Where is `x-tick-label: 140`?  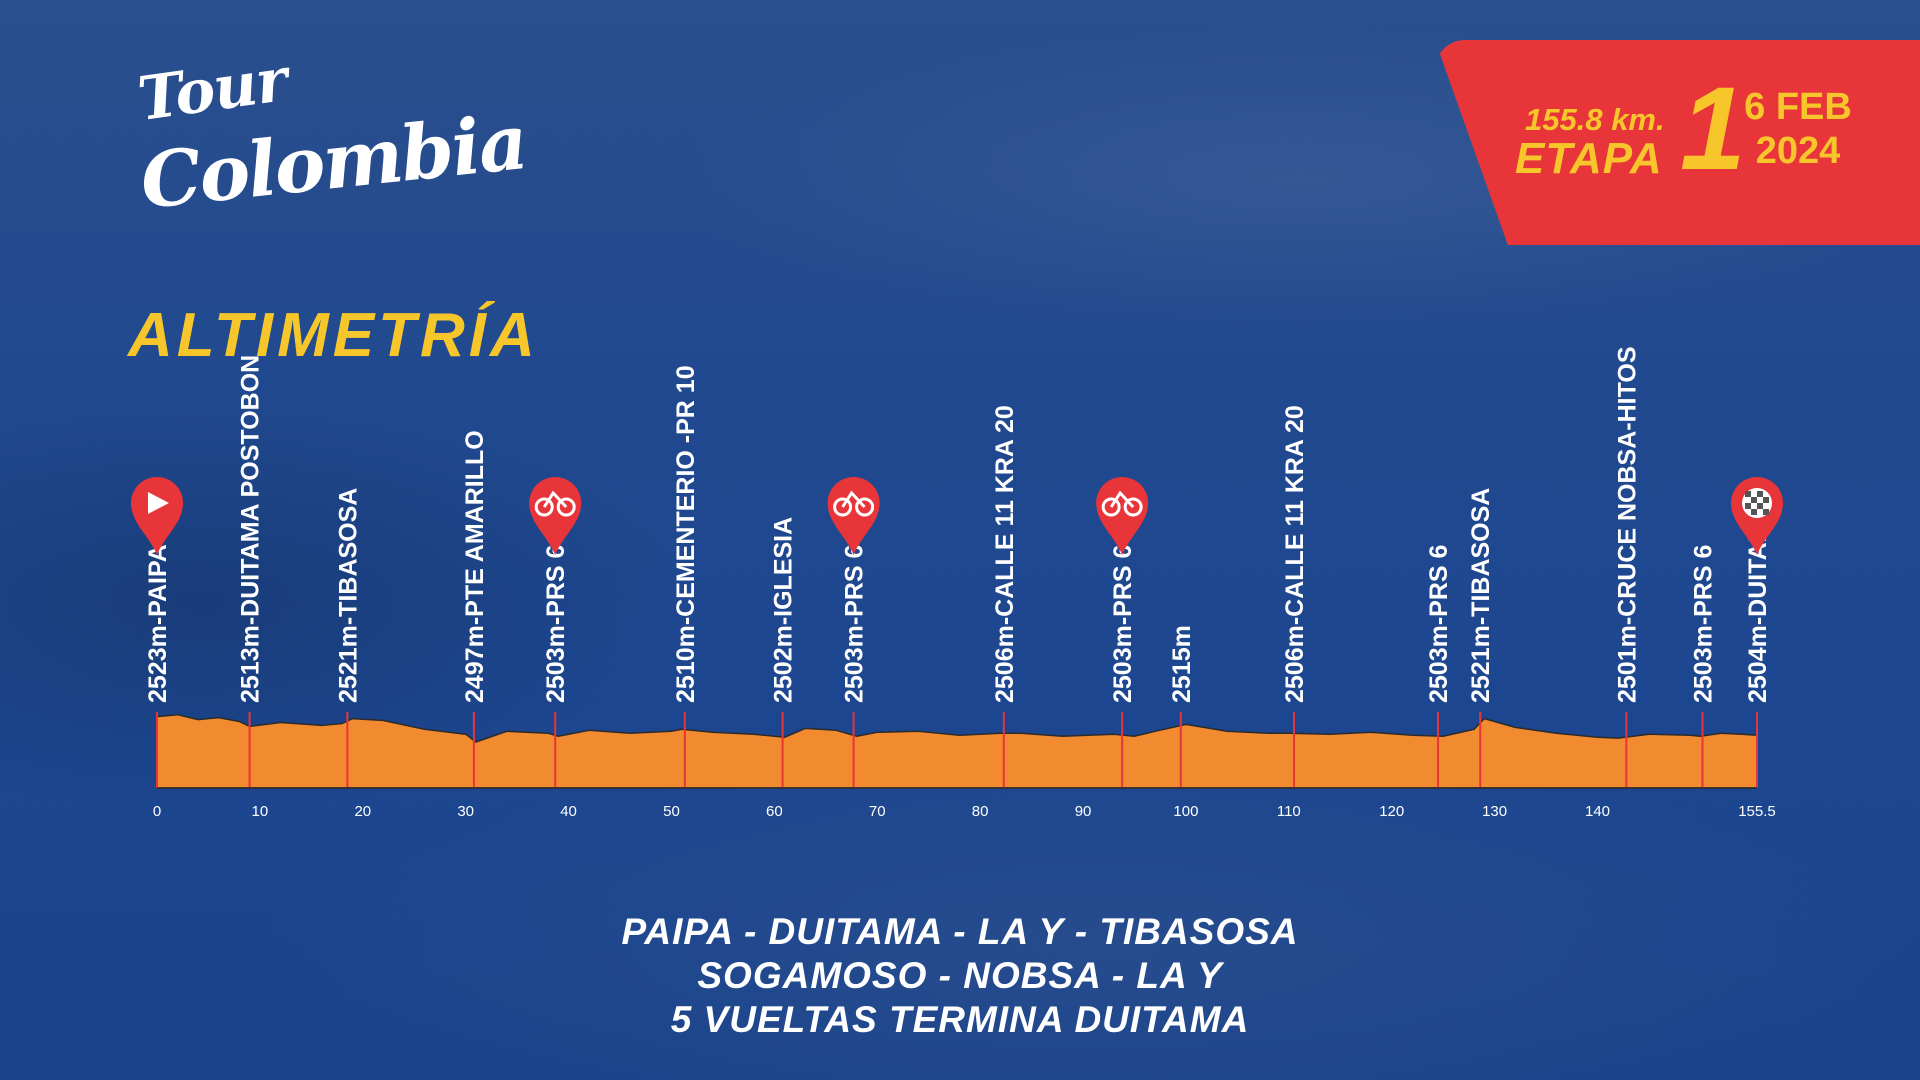
x-tick-label: 140 is located at coordinates (1597, 811).